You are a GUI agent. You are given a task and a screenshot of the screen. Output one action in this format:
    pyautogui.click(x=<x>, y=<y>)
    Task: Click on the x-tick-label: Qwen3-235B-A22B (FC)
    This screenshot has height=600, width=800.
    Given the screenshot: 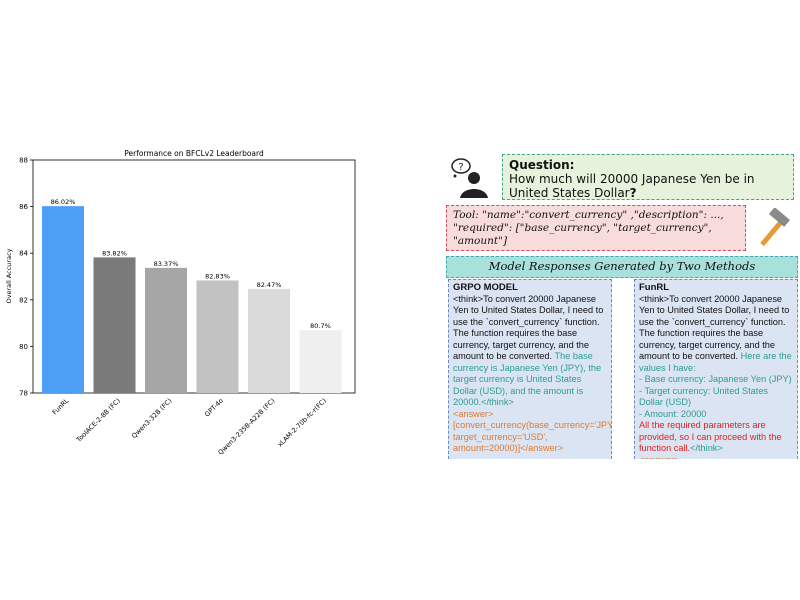 What is the action you would take?
    pyautogui.click(x=247, y=427)
    